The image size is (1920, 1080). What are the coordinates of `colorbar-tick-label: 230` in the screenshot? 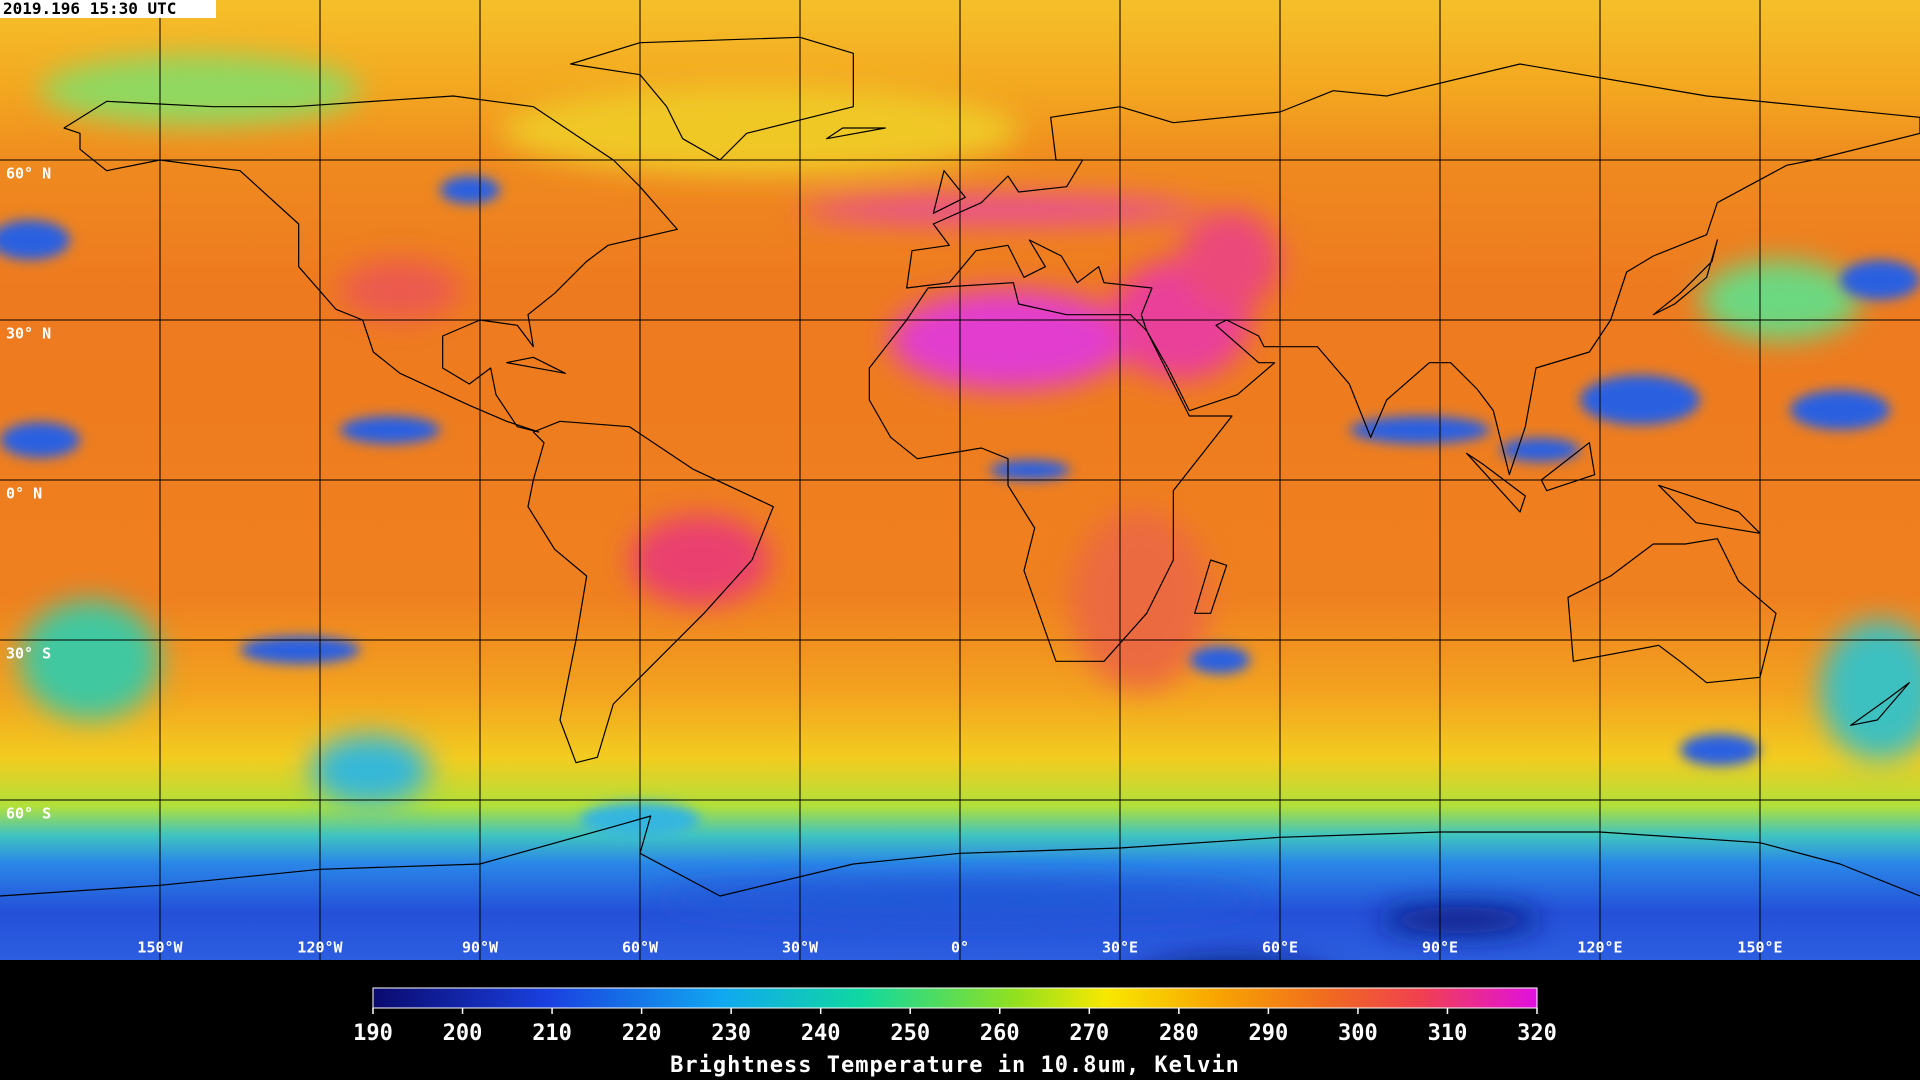 It's located at (731, 1033).